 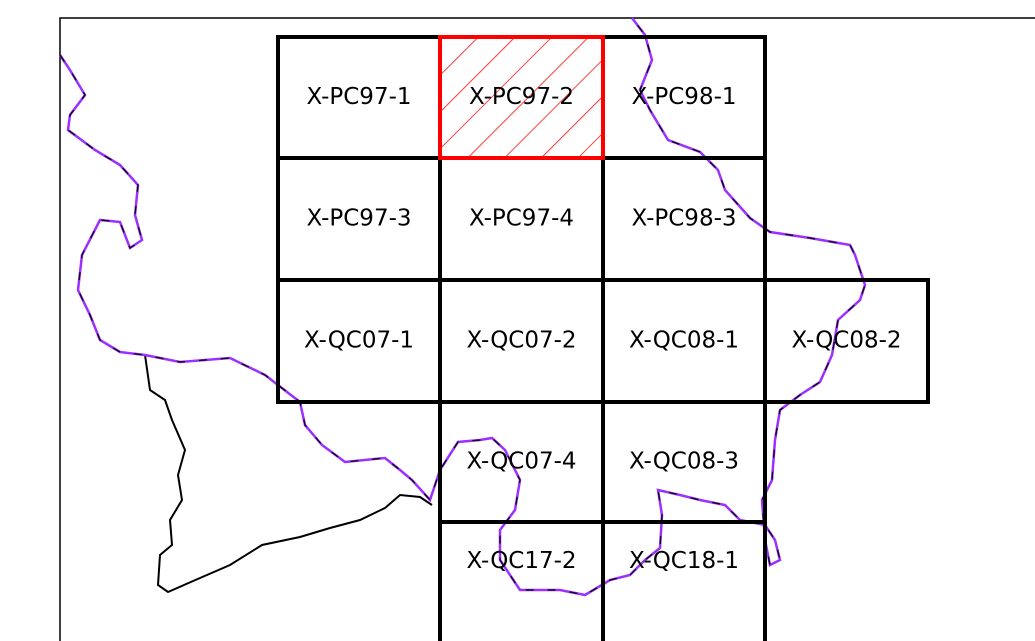 I want to click on cell-label: X-QC08-1, so click(x=684, y=341).